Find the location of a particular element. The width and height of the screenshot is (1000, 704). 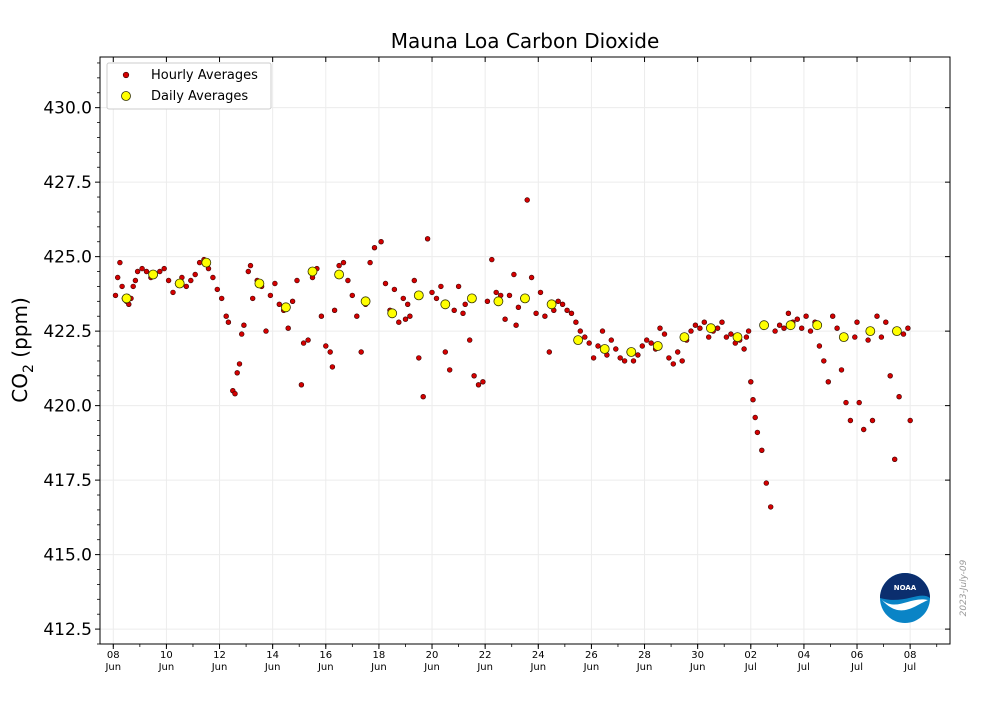

y-tick-label: 427.5 is located at coordinates (67, 183).